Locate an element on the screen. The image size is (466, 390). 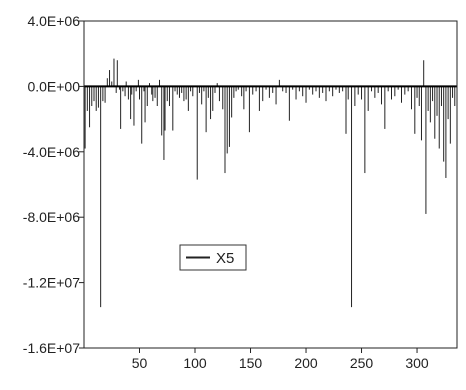
y-tick-label: -4.0E+06 is located at coordinates (51, 152).